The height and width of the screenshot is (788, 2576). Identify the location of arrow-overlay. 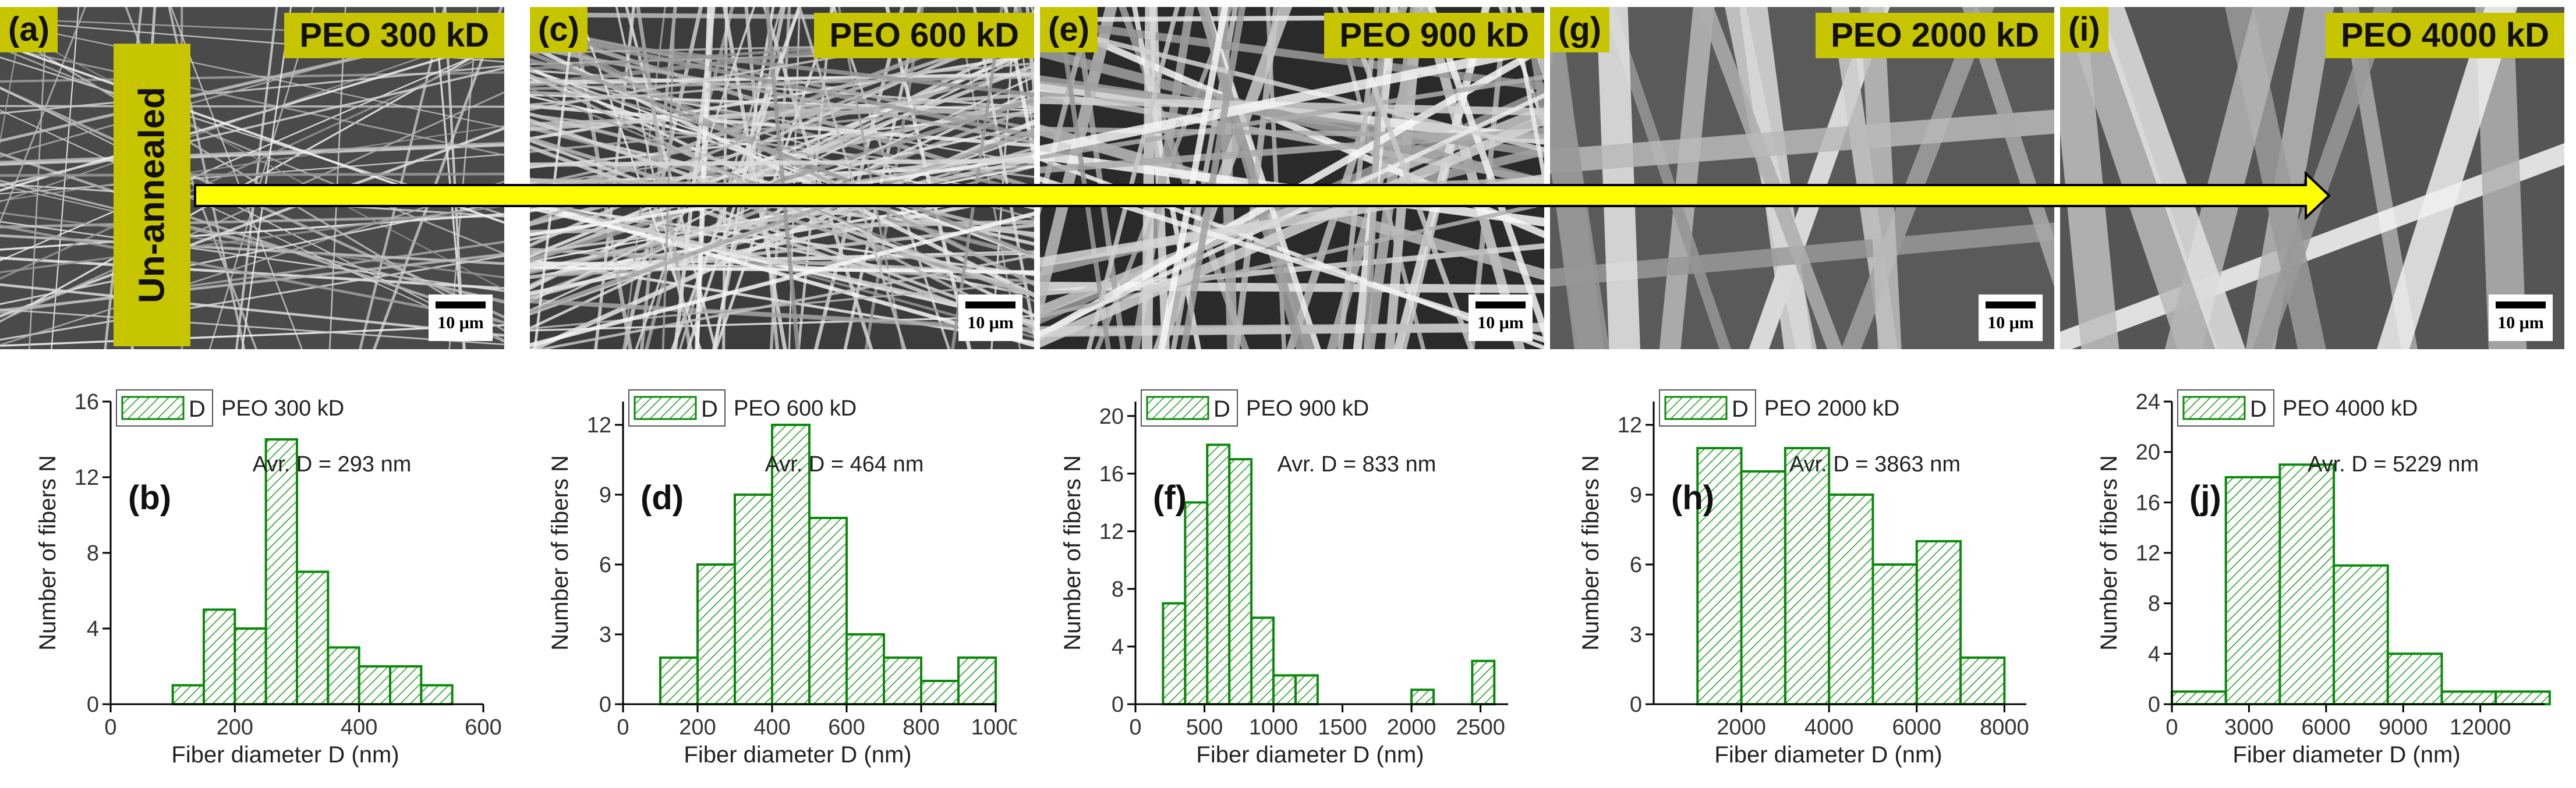
(1262, 196).